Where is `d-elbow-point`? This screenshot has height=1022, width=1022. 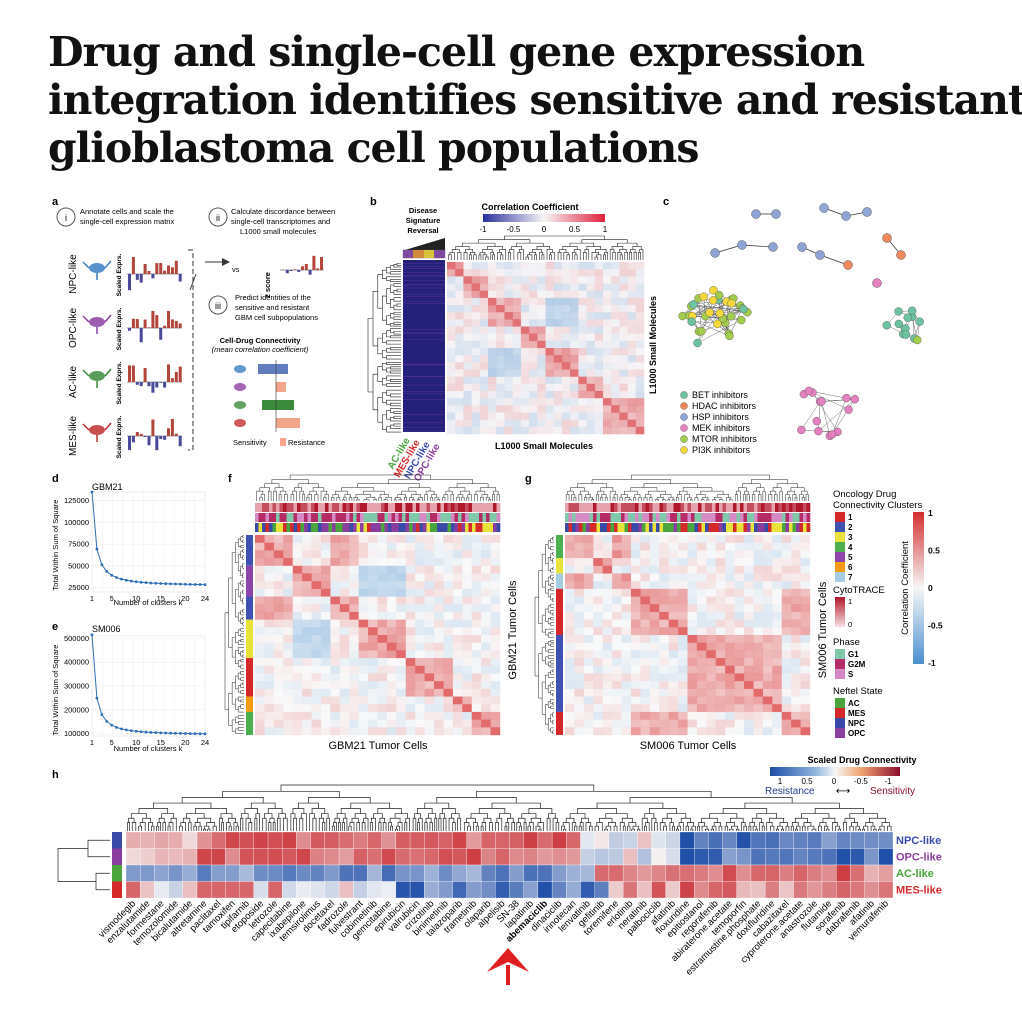 d-elbow-point is located at coordinates (97, 549).